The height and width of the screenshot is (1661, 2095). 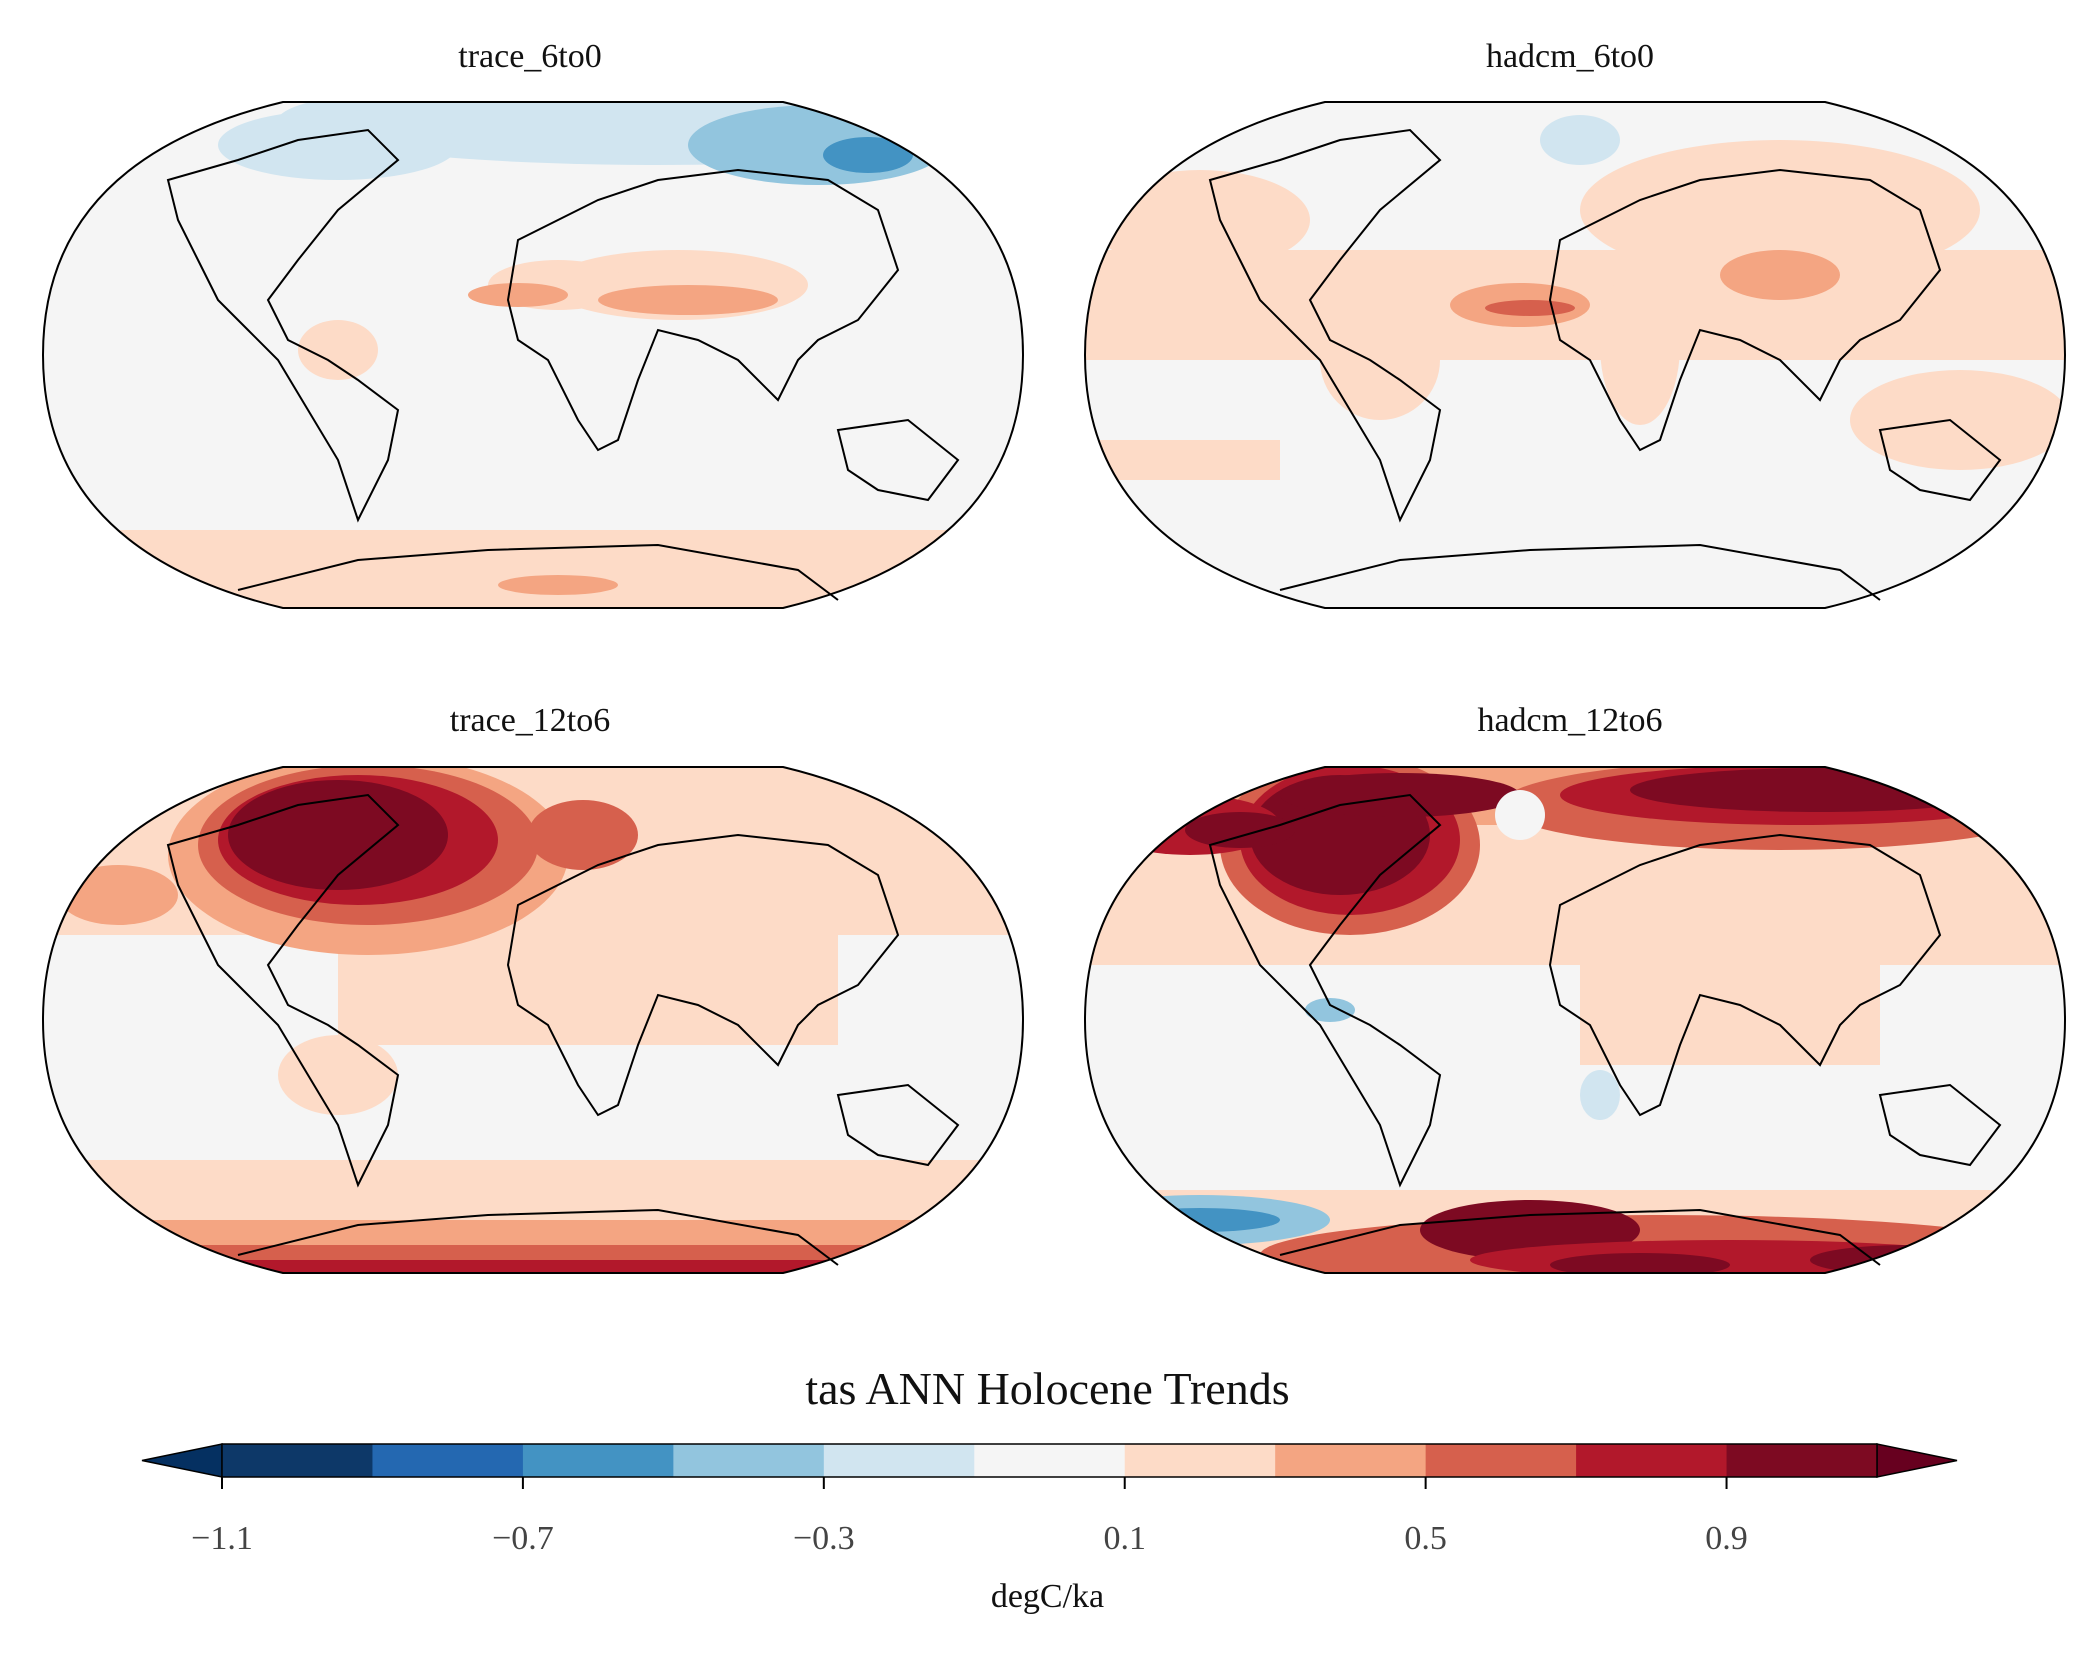 I want to click on map-hadcm-12to6, so click(x=1575, y=1020).